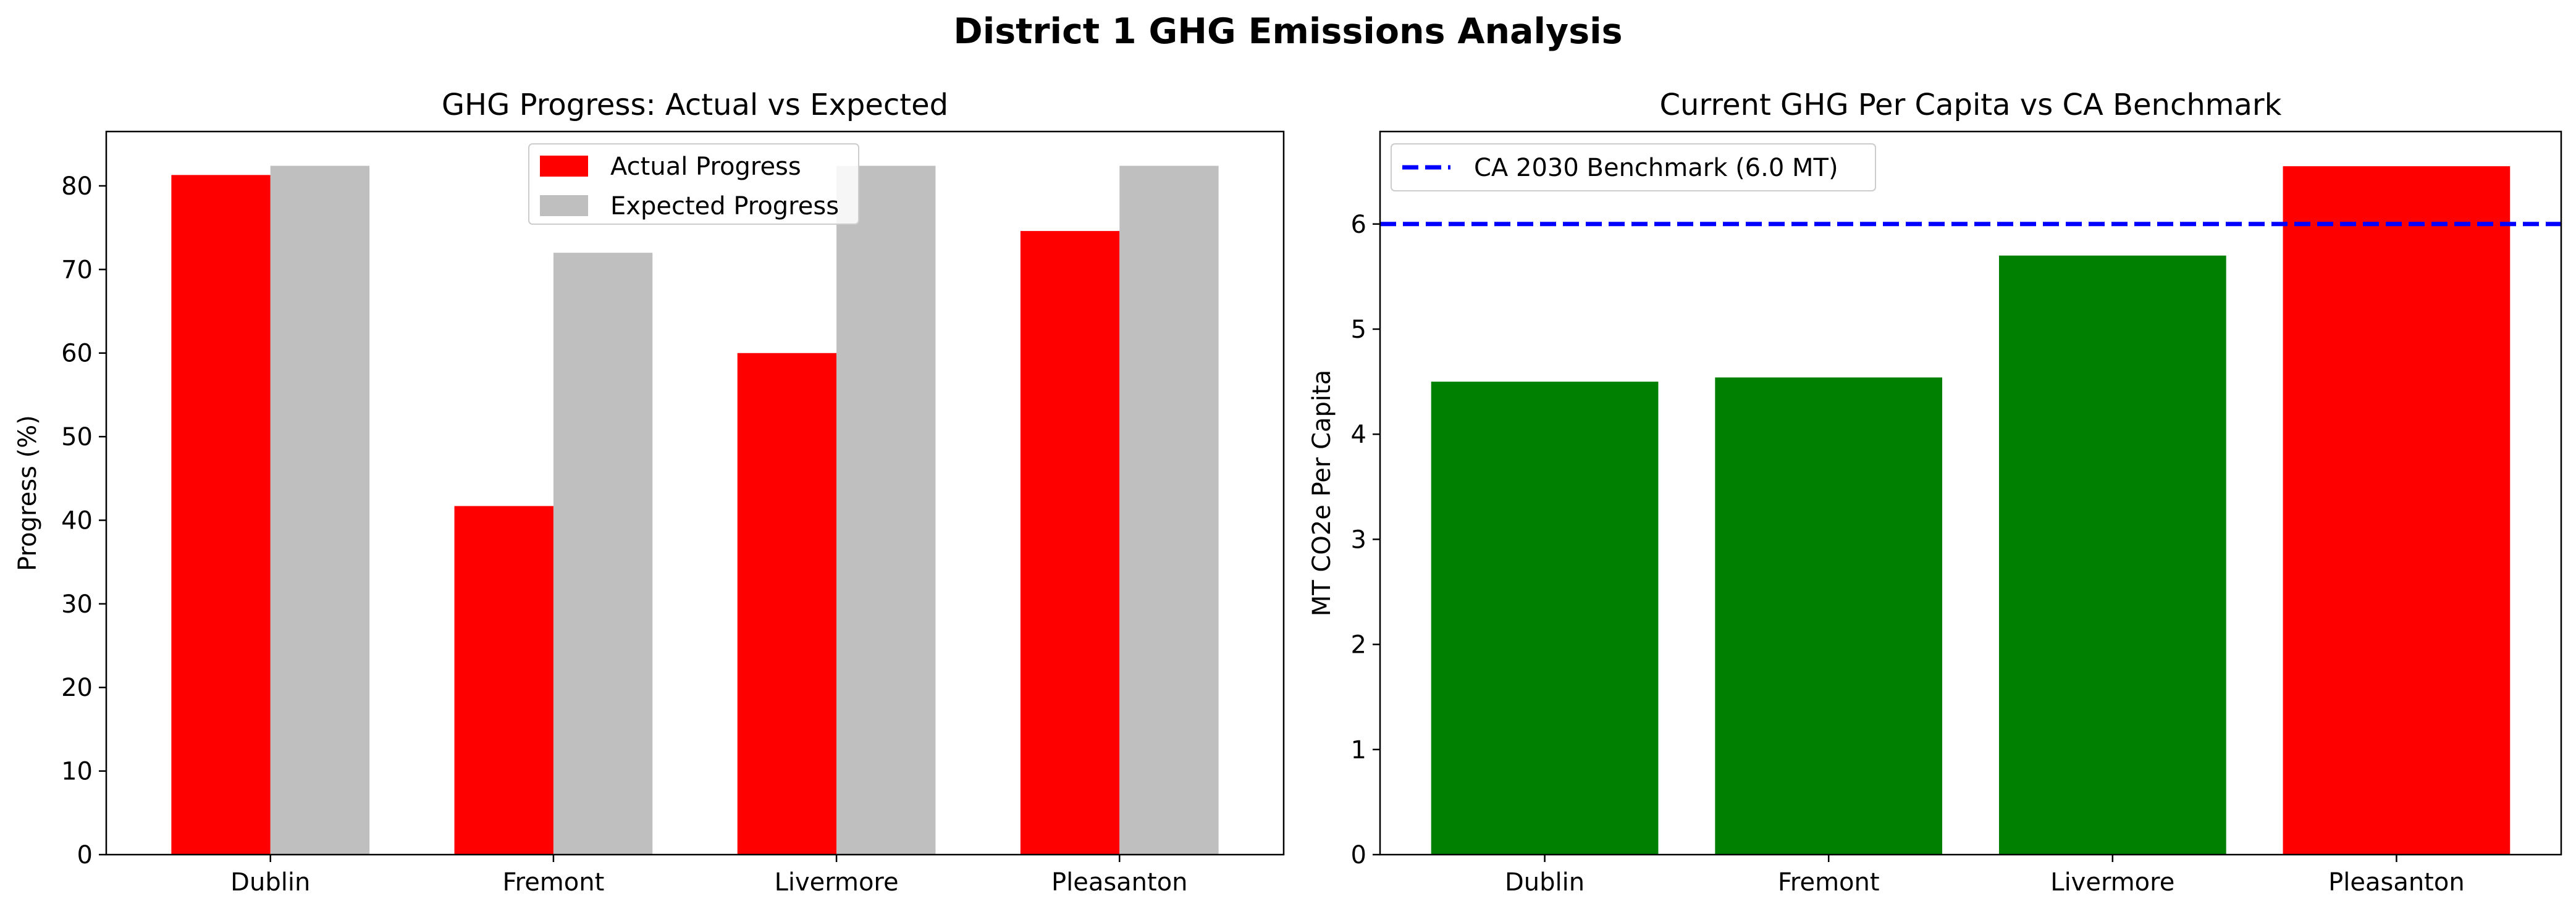 The width and height of the screenshot is (2576, 917). What do you see at coordinates (77, 354) in the screenshot?
I see `y-tick-label: 60` at bounding box center [77, 354].